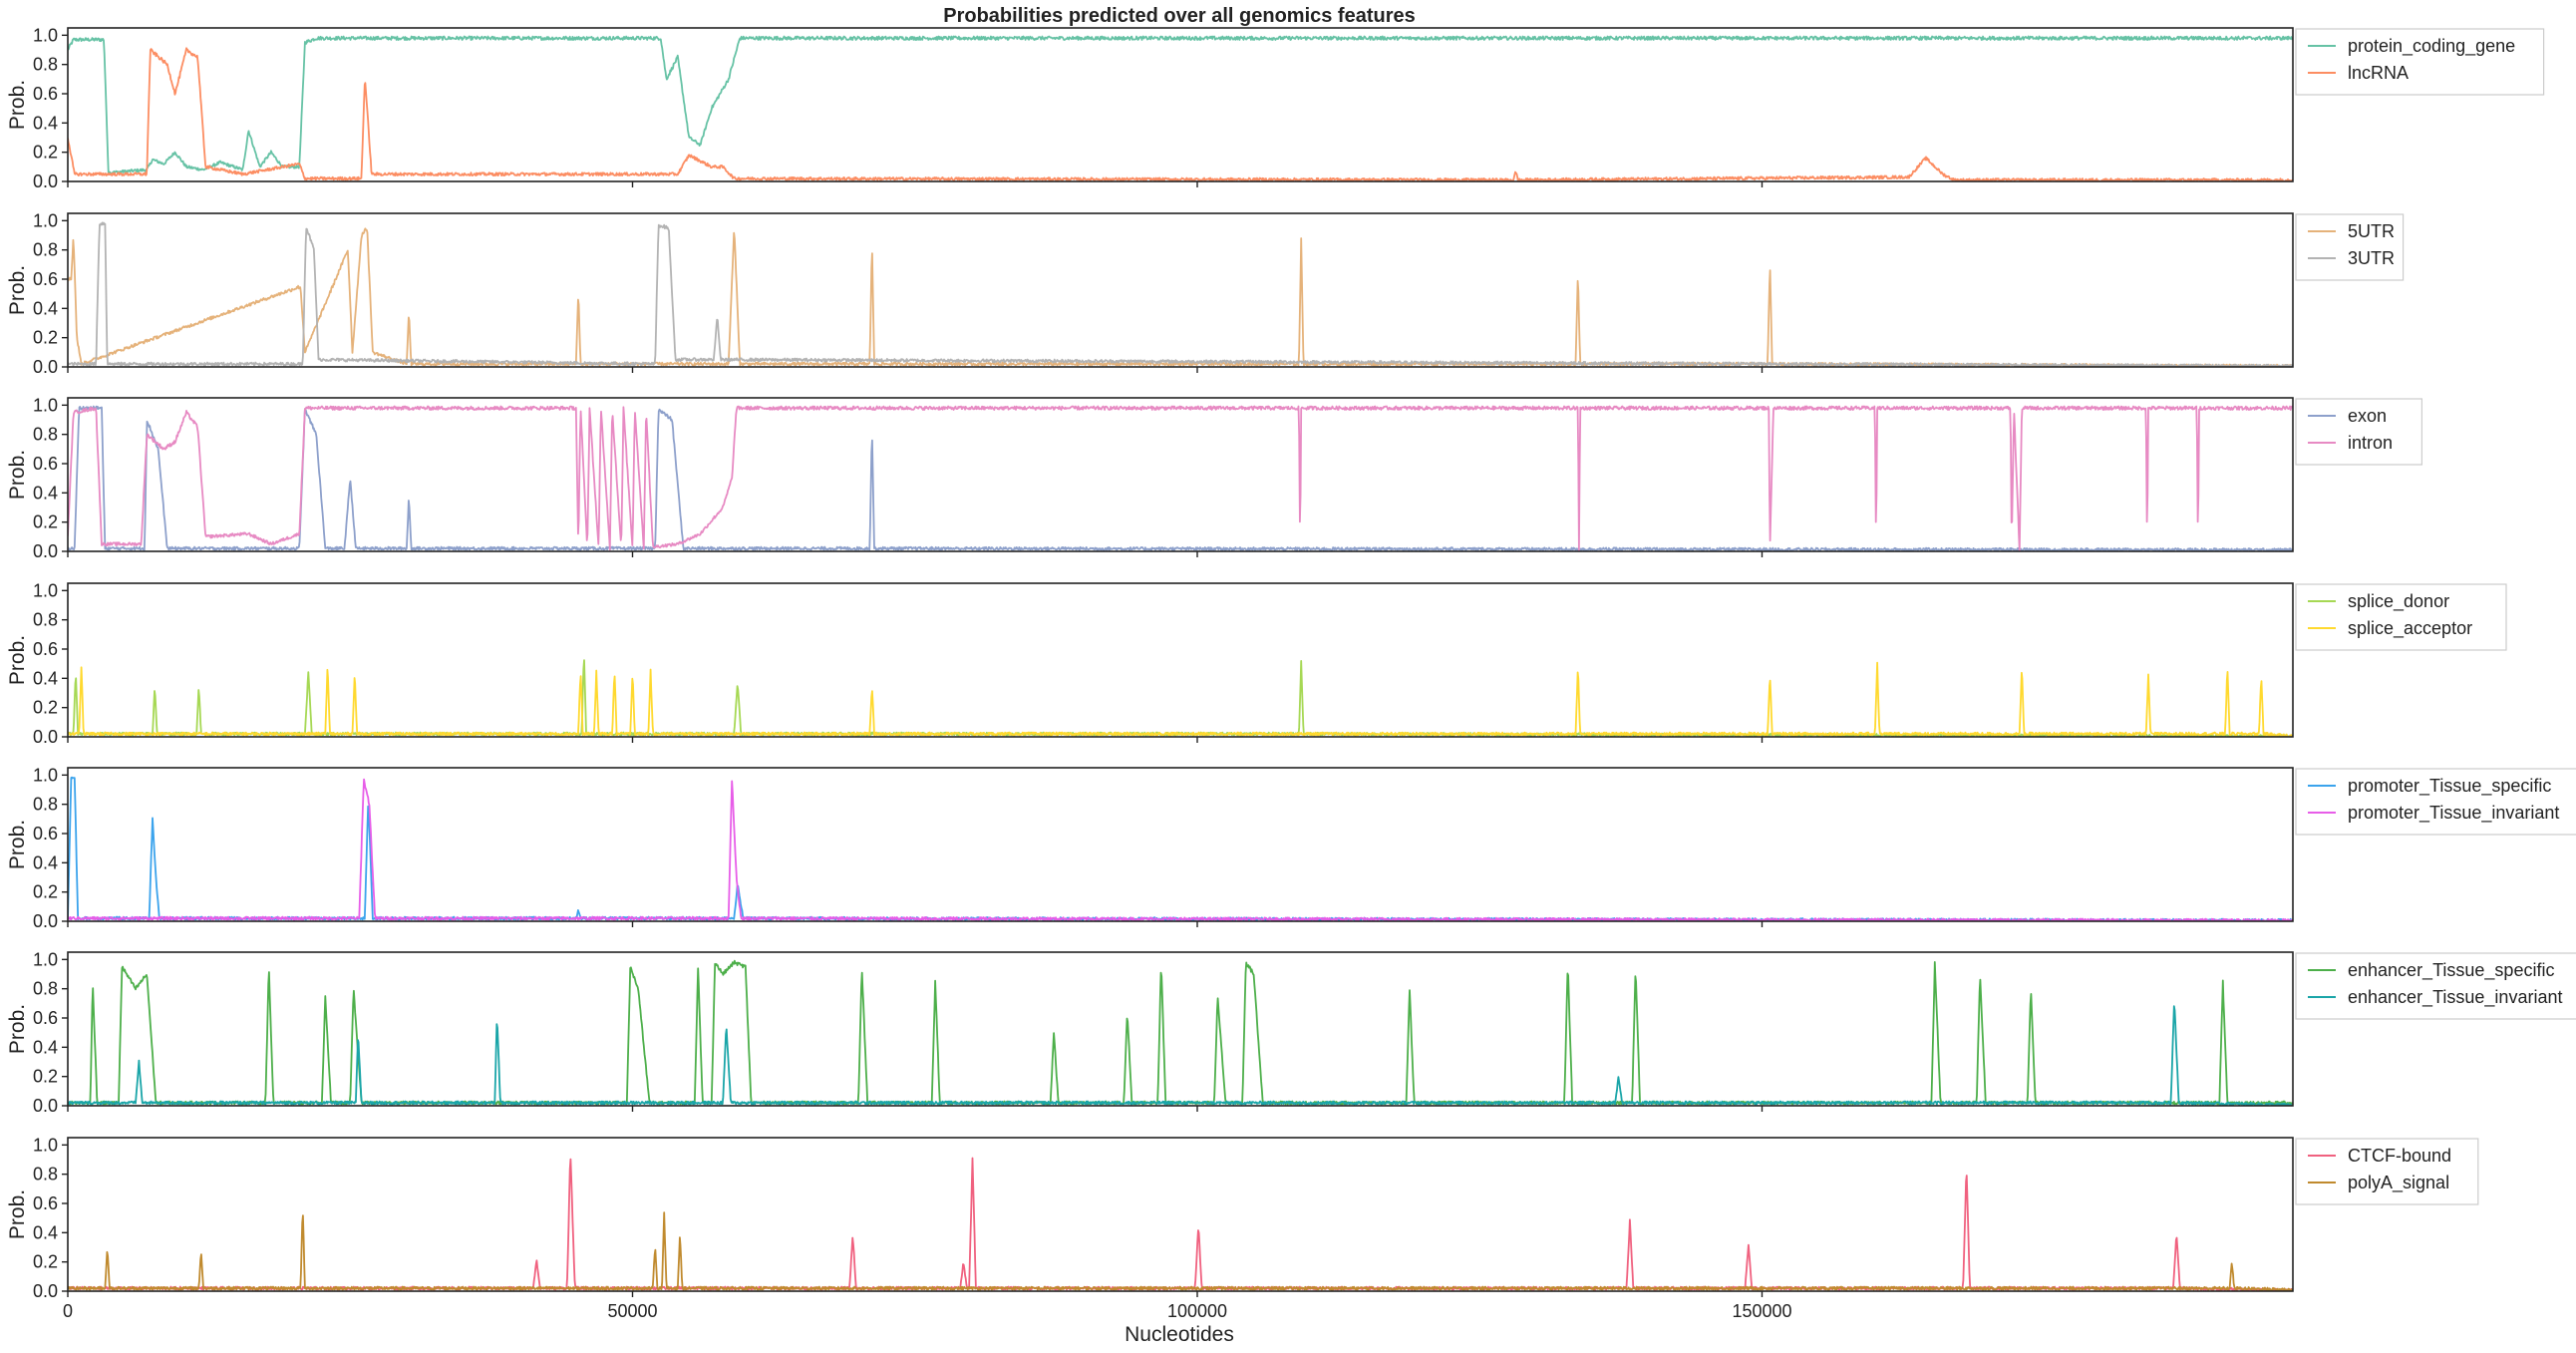  I want to click on series-line-polyA_signal, so click(1180, 1251).